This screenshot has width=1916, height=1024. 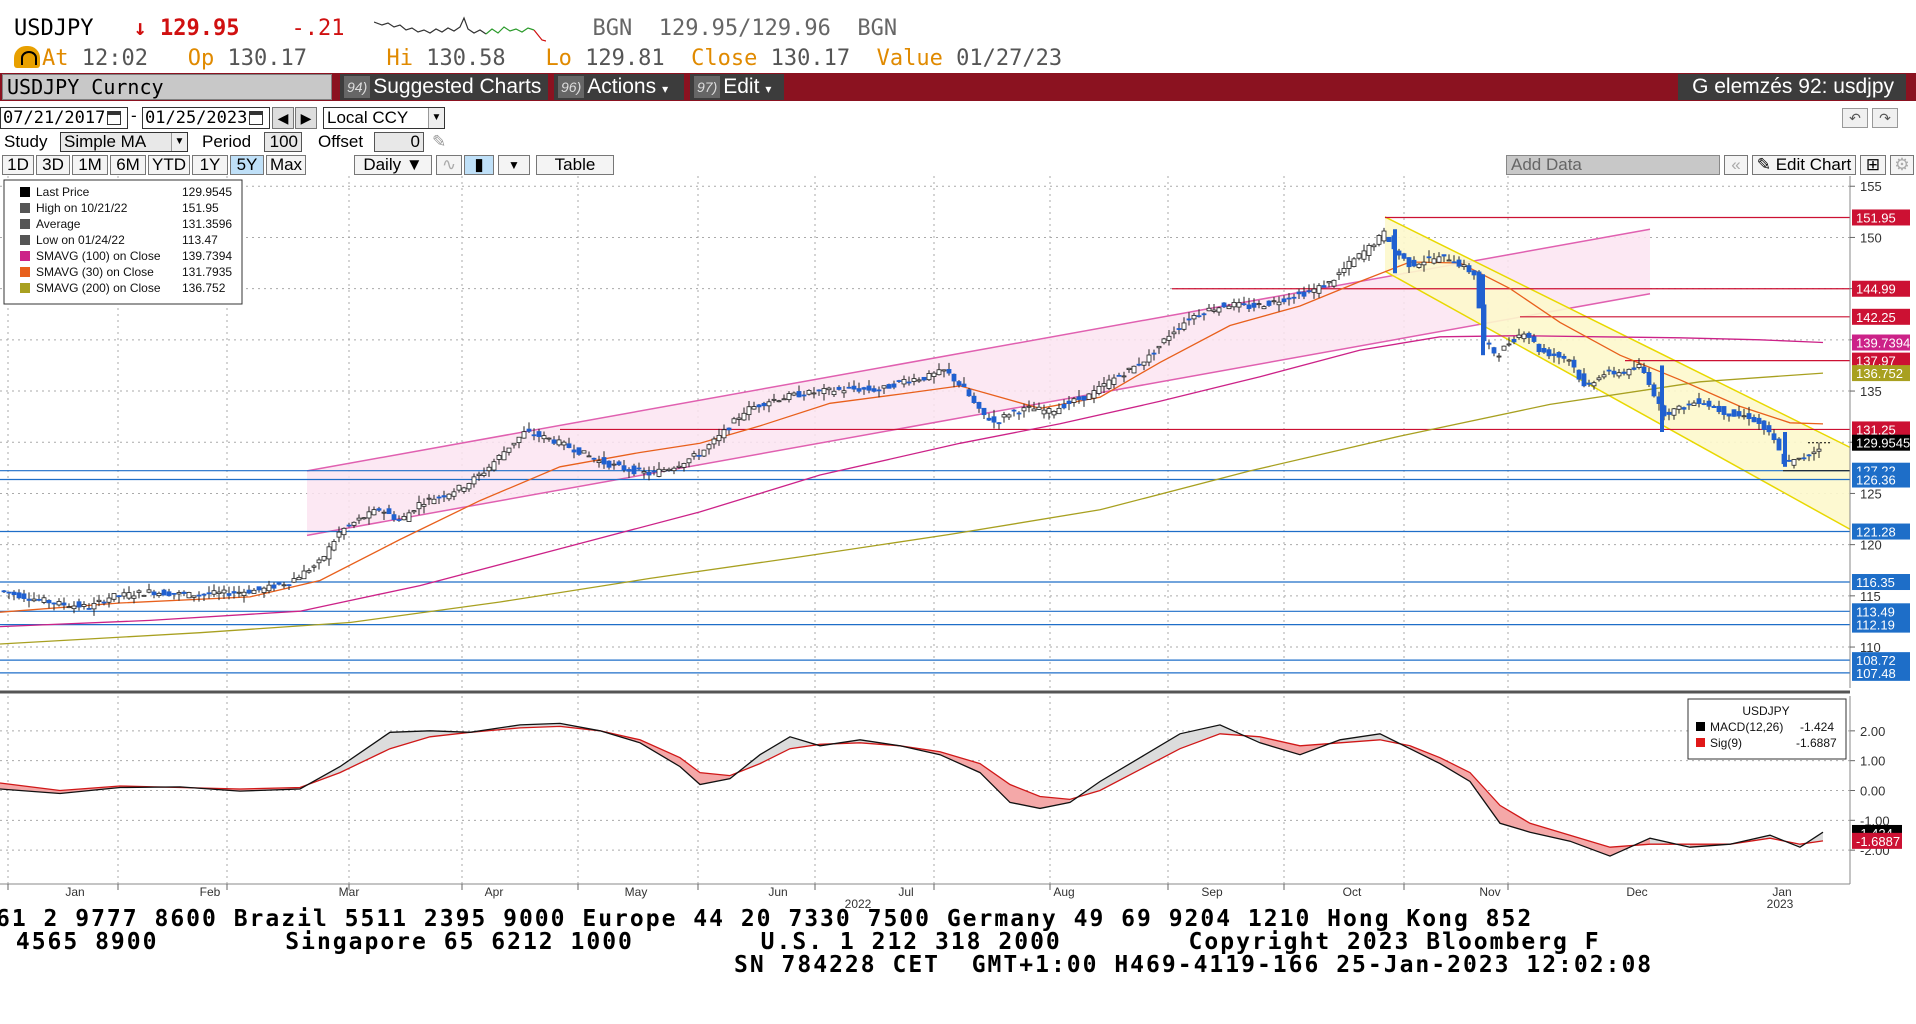 I want to click on price-tag-label: 126.36, so click(x=1876, y=480).